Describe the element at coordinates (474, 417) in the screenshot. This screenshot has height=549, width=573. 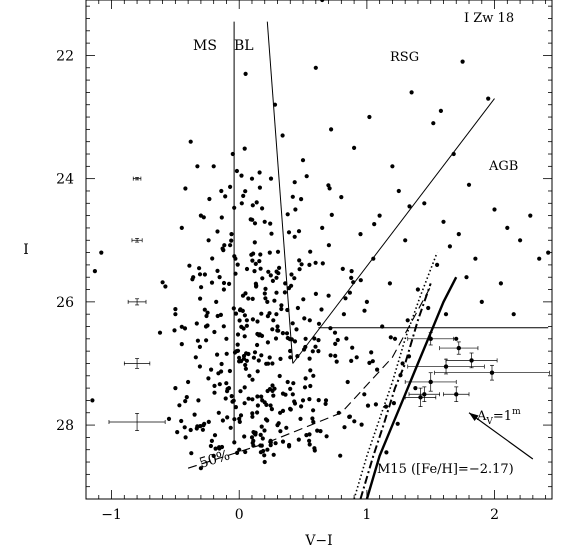
I see `reddening-arrow-head` at that location.